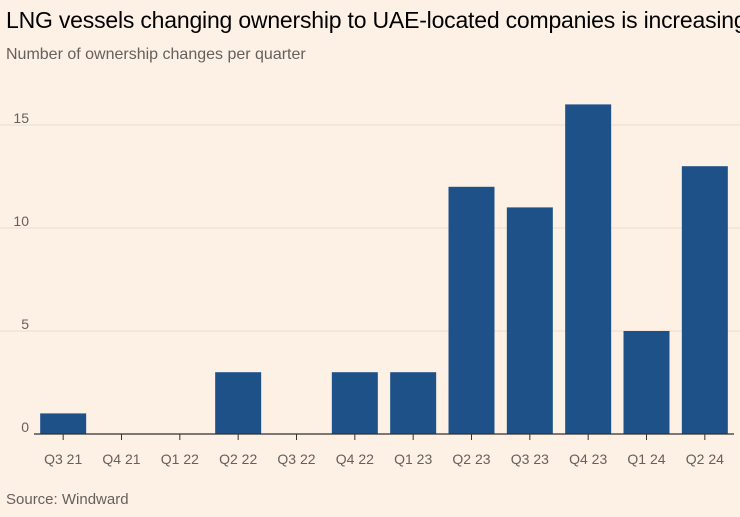  Describe the element at coordinates (646, 459) in the screenshot. I see `x-tick-label: Q1 24` at that location.